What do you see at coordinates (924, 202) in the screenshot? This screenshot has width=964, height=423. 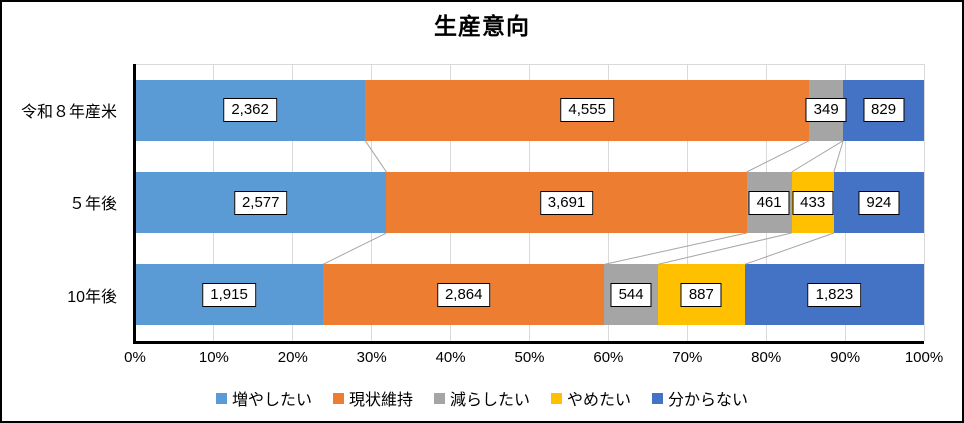 I see `gridline` at bounding box center [924, 202].